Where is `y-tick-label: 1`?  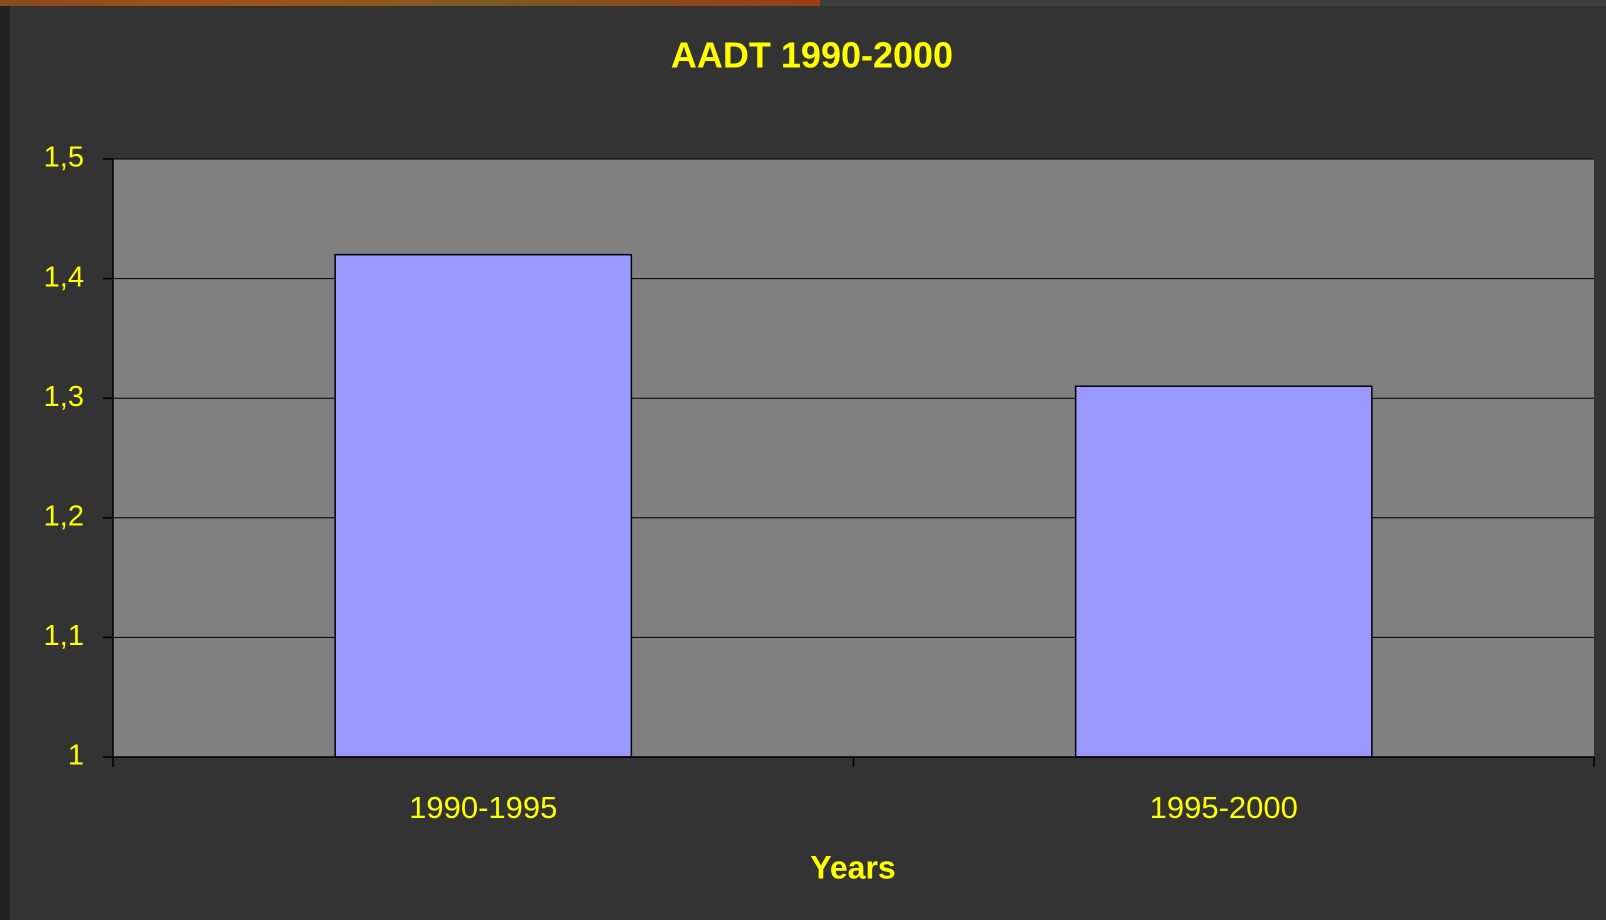
y-tick-label: 1 is located at coordinates (76, 756).